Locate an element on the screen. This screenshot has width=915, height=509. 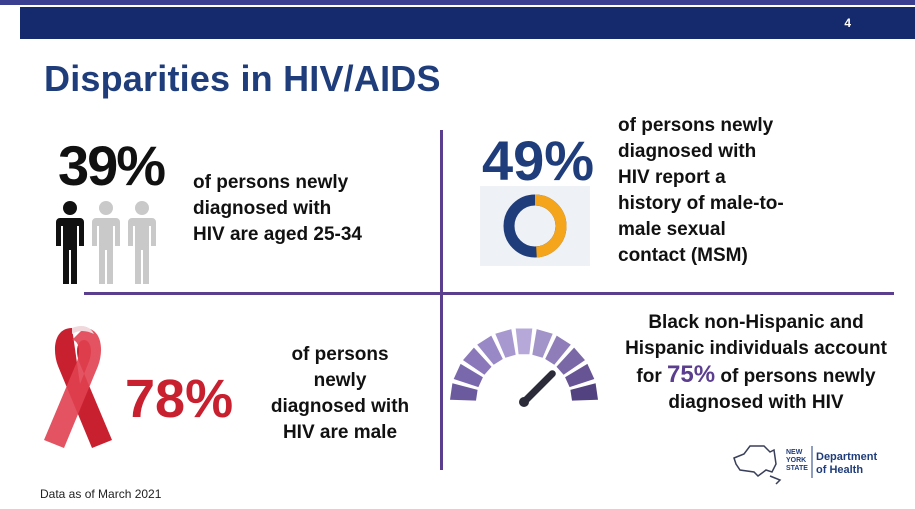
person-highlighted is located at coordinates (70, 242).